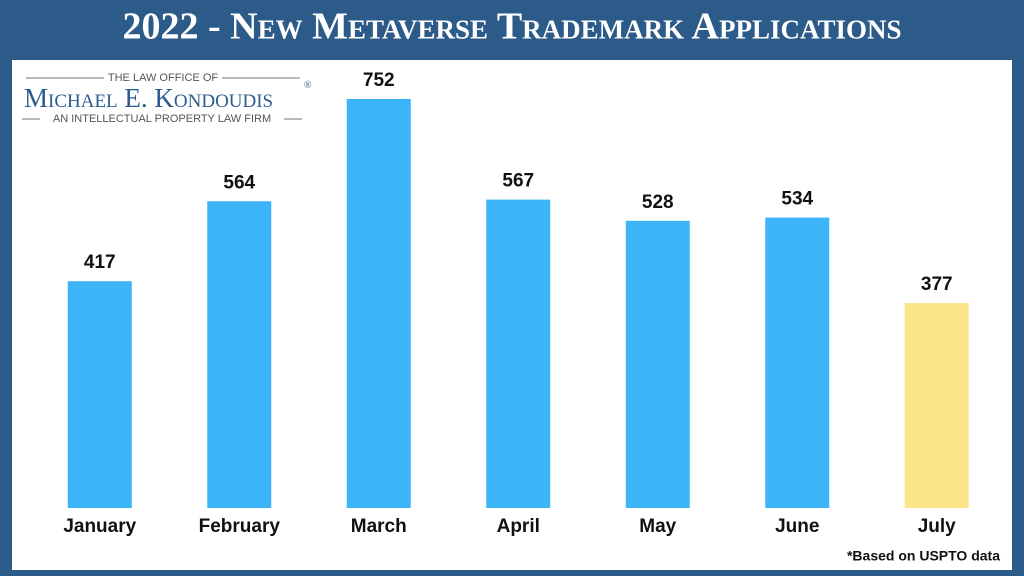 This screenshot has width=1024, height=576. Describe the element at coordinates (163, 78) in the screenshot. I see `logo-top: THE LAW OFFICE OF` at that location.